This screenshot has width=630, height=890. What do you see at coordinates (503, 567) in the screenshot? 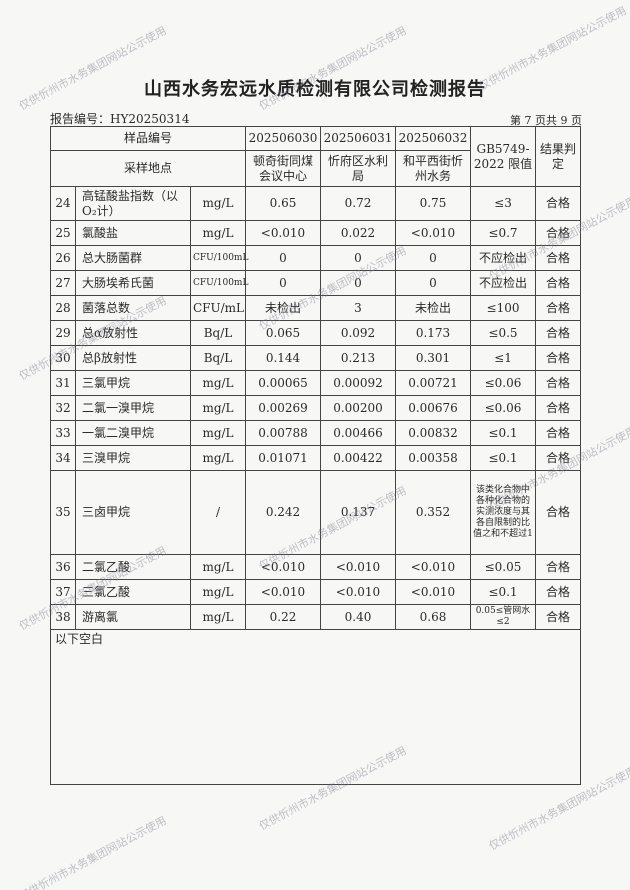
I see `limit: ≤0.05` at bounding box center [503, 567].